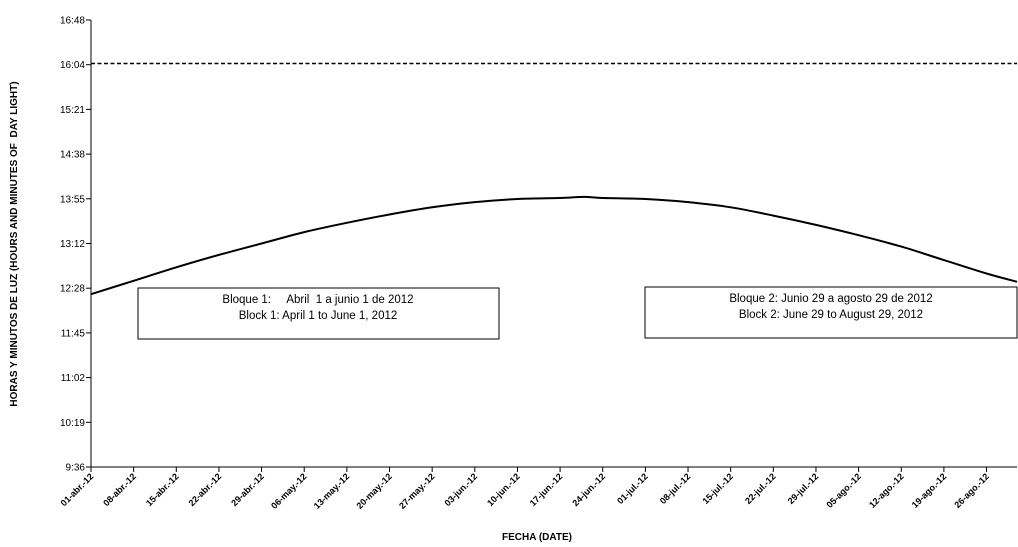  I want to click on annotation-1-line-2: Block 1: April 1 to June 1, 2012, so click(318, 316).